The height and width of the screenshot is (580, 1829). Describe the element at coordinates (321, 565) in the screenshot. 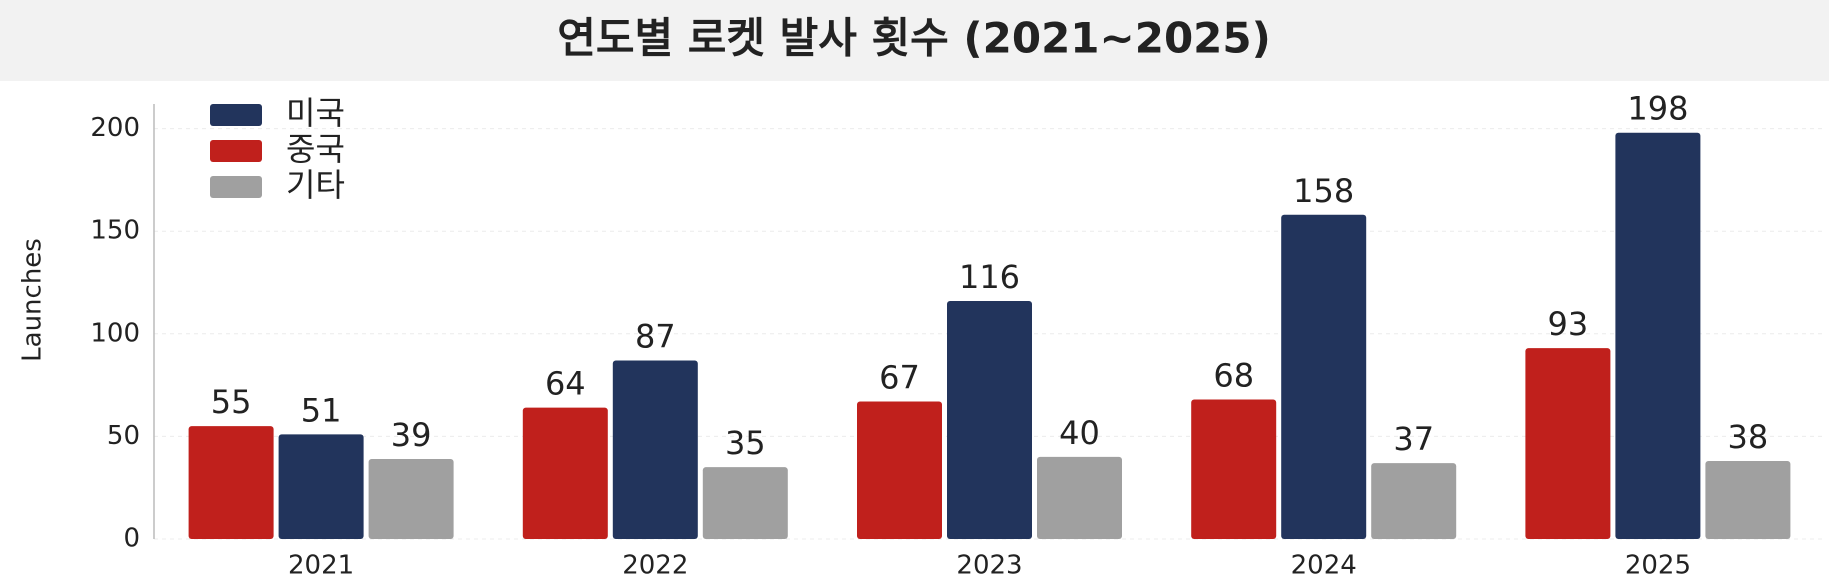

I see `x-tick-label: 2021` at that location.